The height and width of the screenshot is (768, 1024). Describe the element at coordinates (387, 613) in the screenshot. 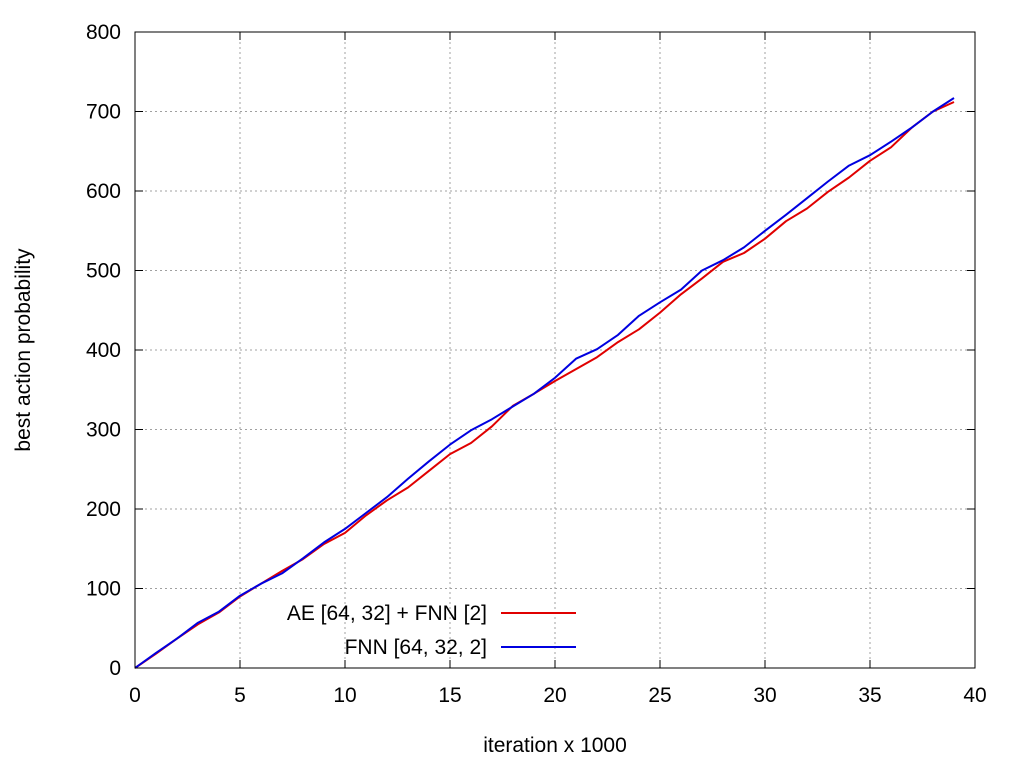

I see `legend-label-0: AE [64, 32] + FNN [2]` at that location.